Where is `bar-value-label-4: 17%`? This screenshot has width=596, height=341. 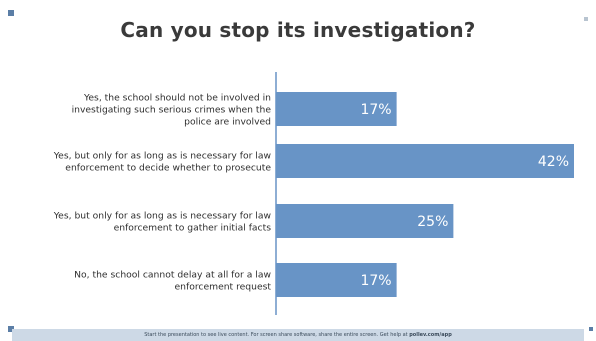
bar-value-label-4: 17% is located at coordinates (375, 281).